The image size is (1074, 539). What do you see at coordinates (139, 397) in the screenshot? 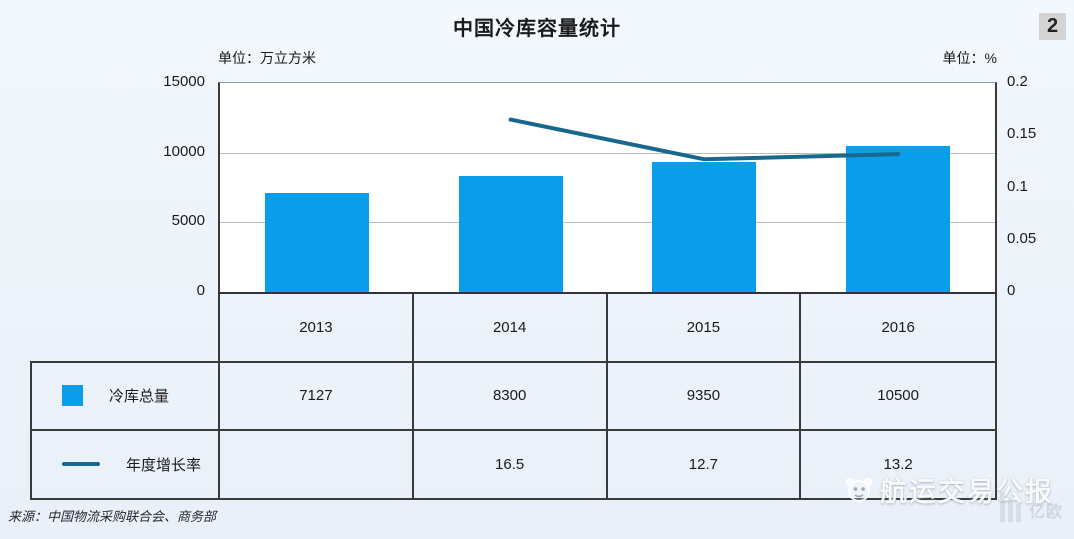
I see `series-label: 冷库总量` at bounding box center [139, 397].